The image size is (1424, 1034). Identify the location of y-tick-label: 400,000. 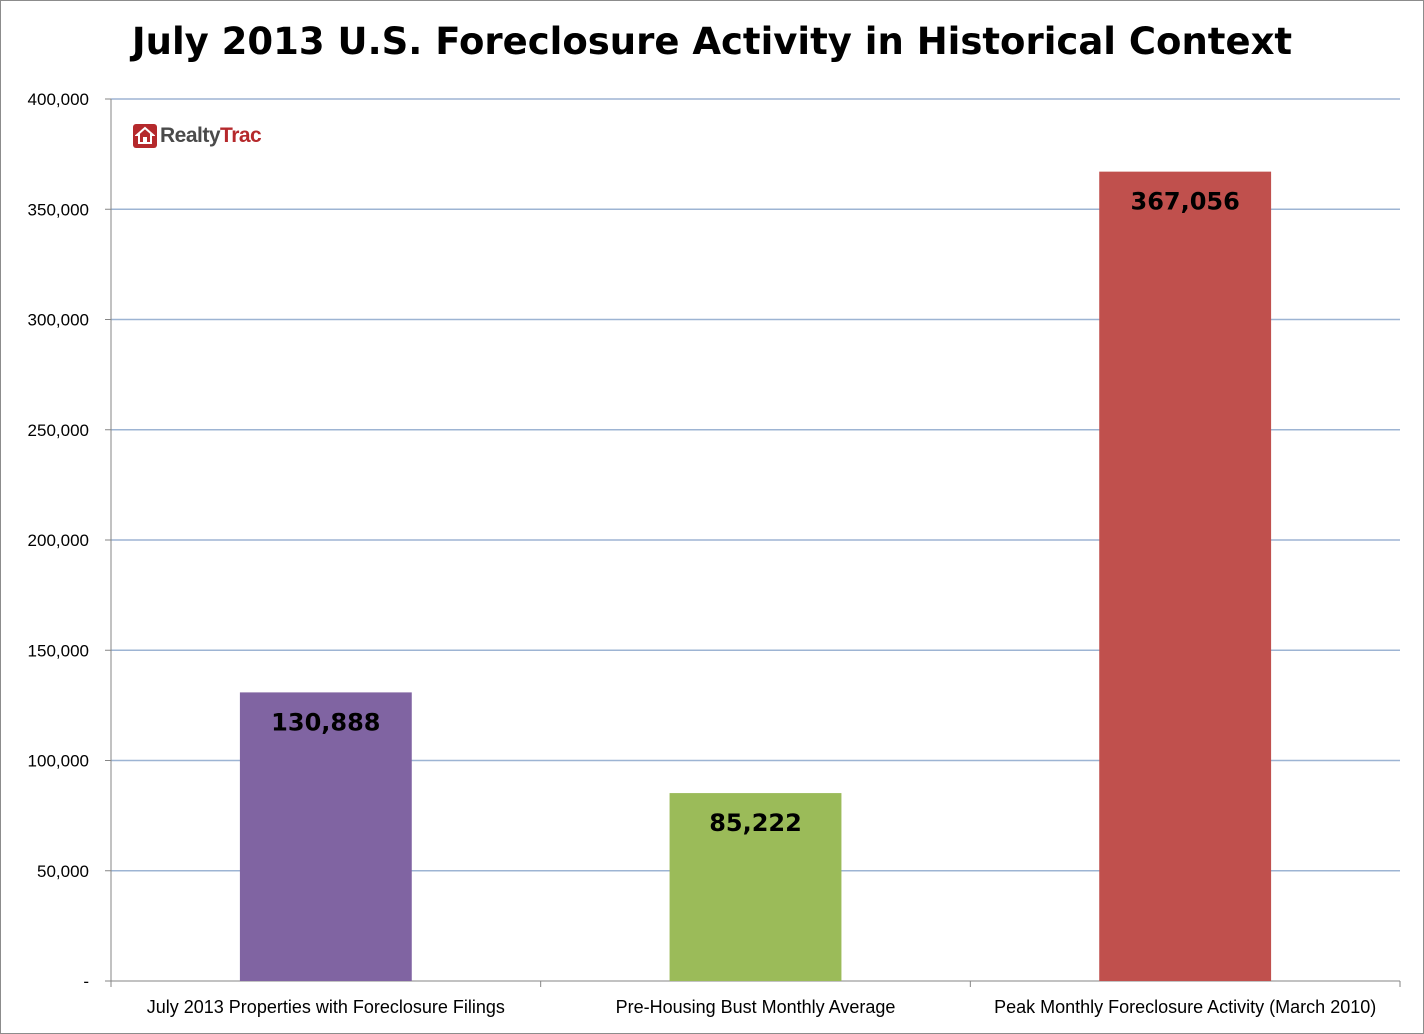
(58, 99).